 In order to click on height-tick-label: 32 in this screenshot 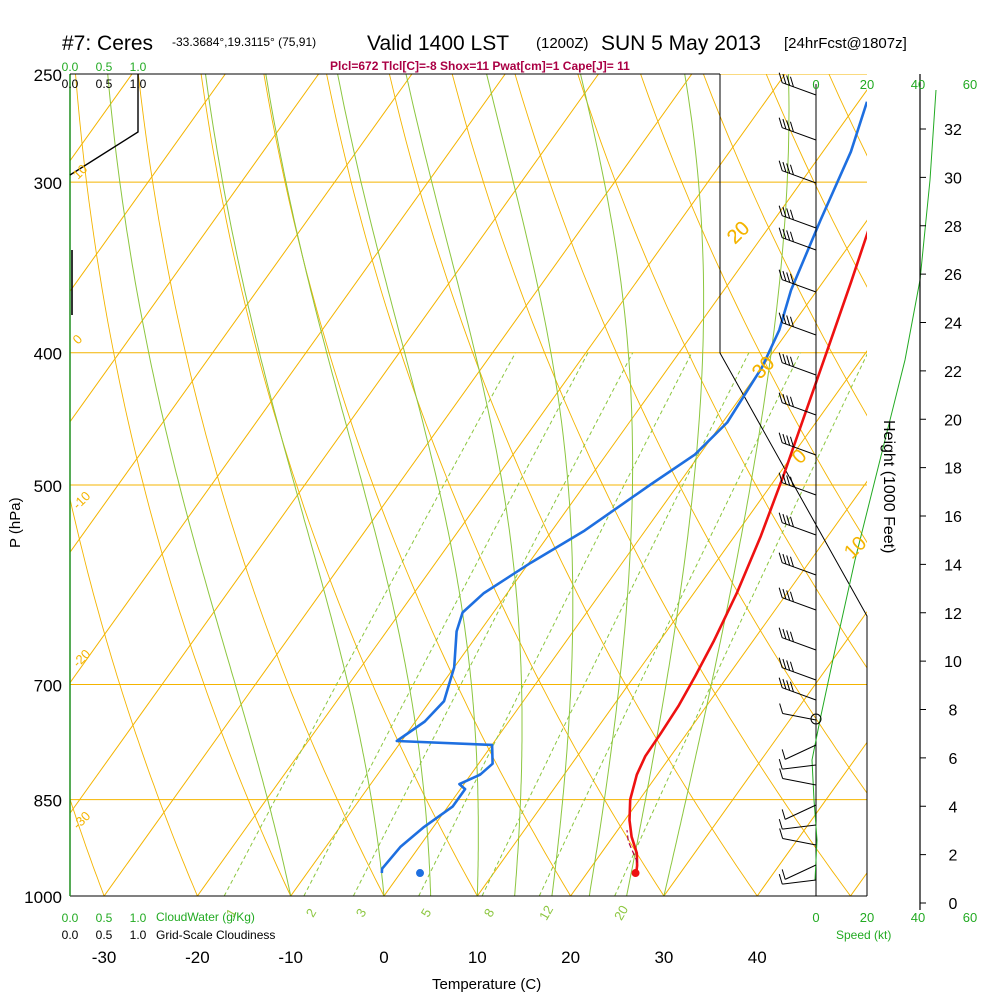, I will do `click(953, 130)`.